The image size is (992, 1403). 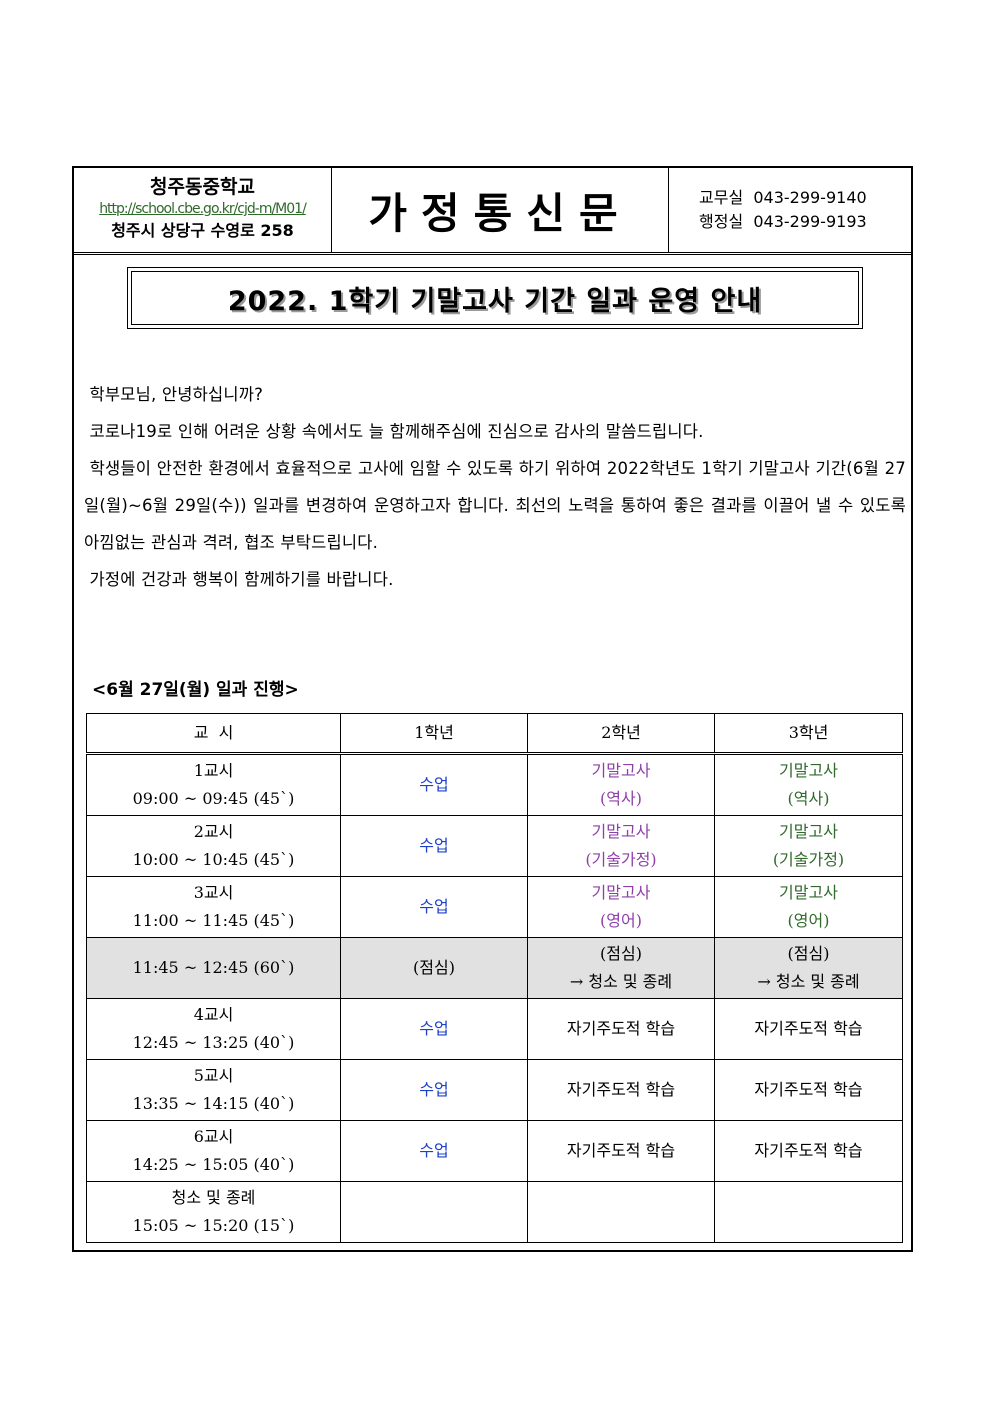 I want to click on grade-1-cell: (점심), so click(x=434, y=968).